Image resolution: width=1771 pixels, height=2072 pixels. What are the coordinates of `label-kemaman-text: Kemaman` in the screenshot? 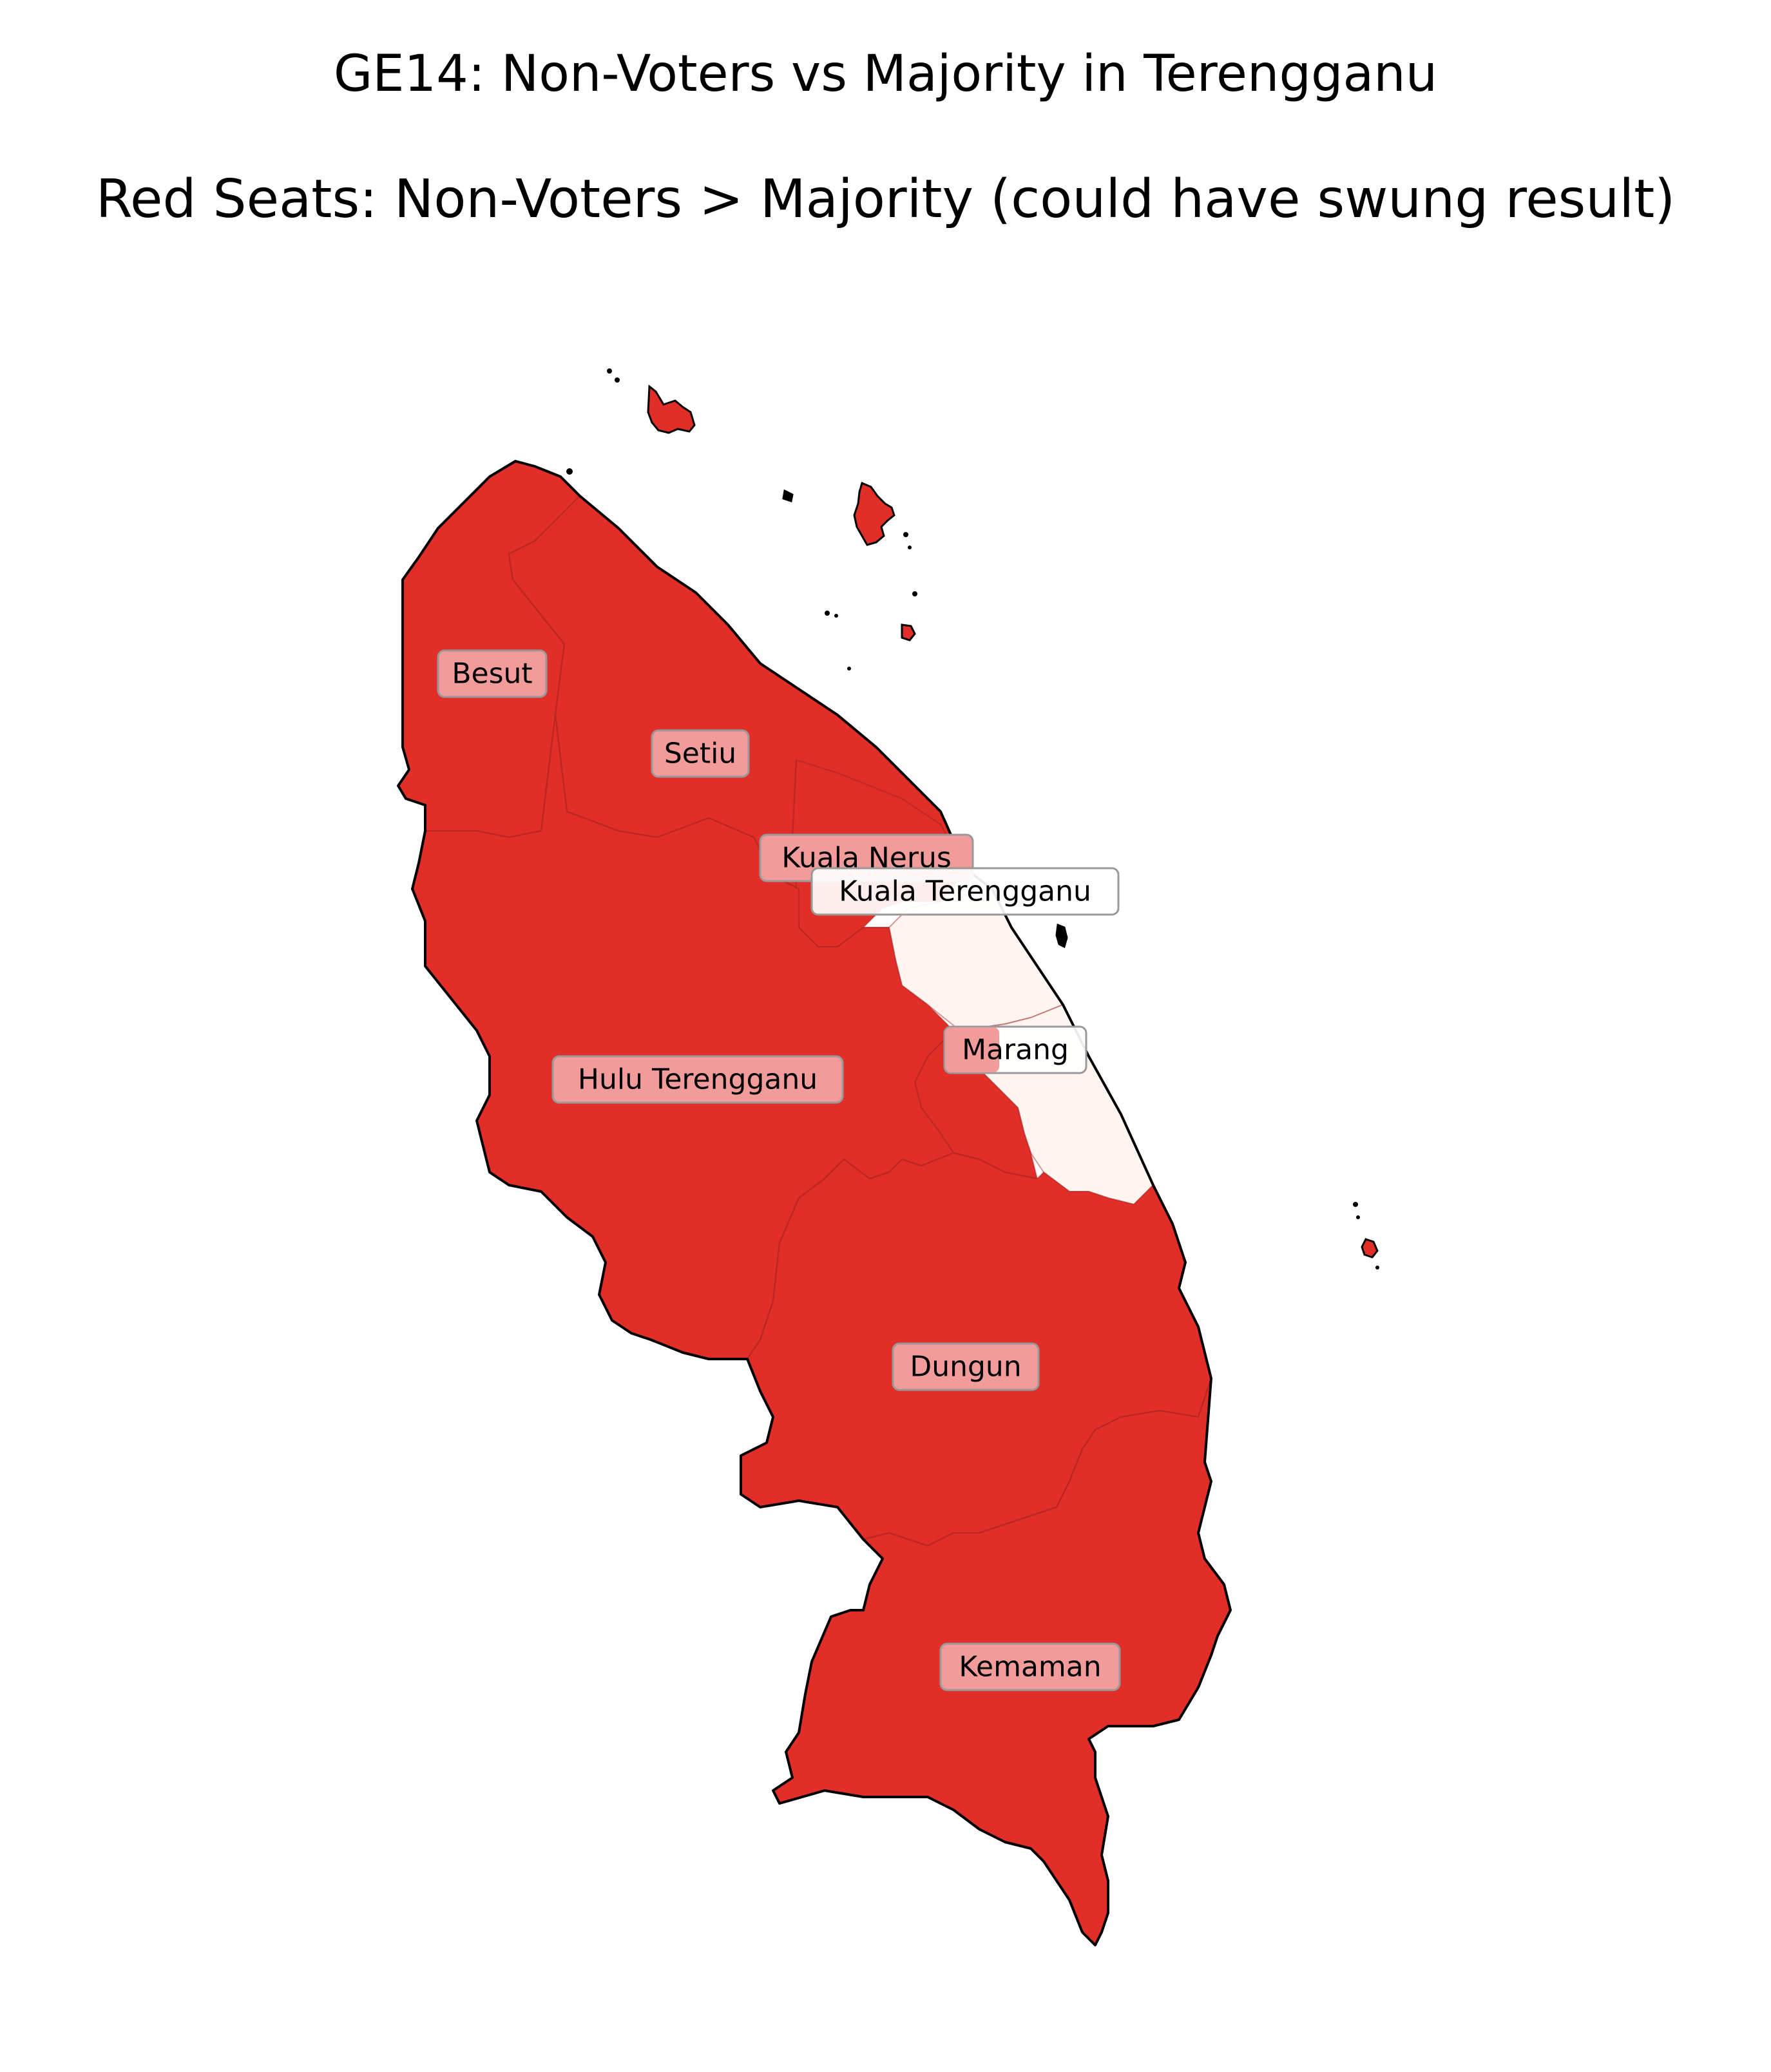 It's located at (1030, 1667).